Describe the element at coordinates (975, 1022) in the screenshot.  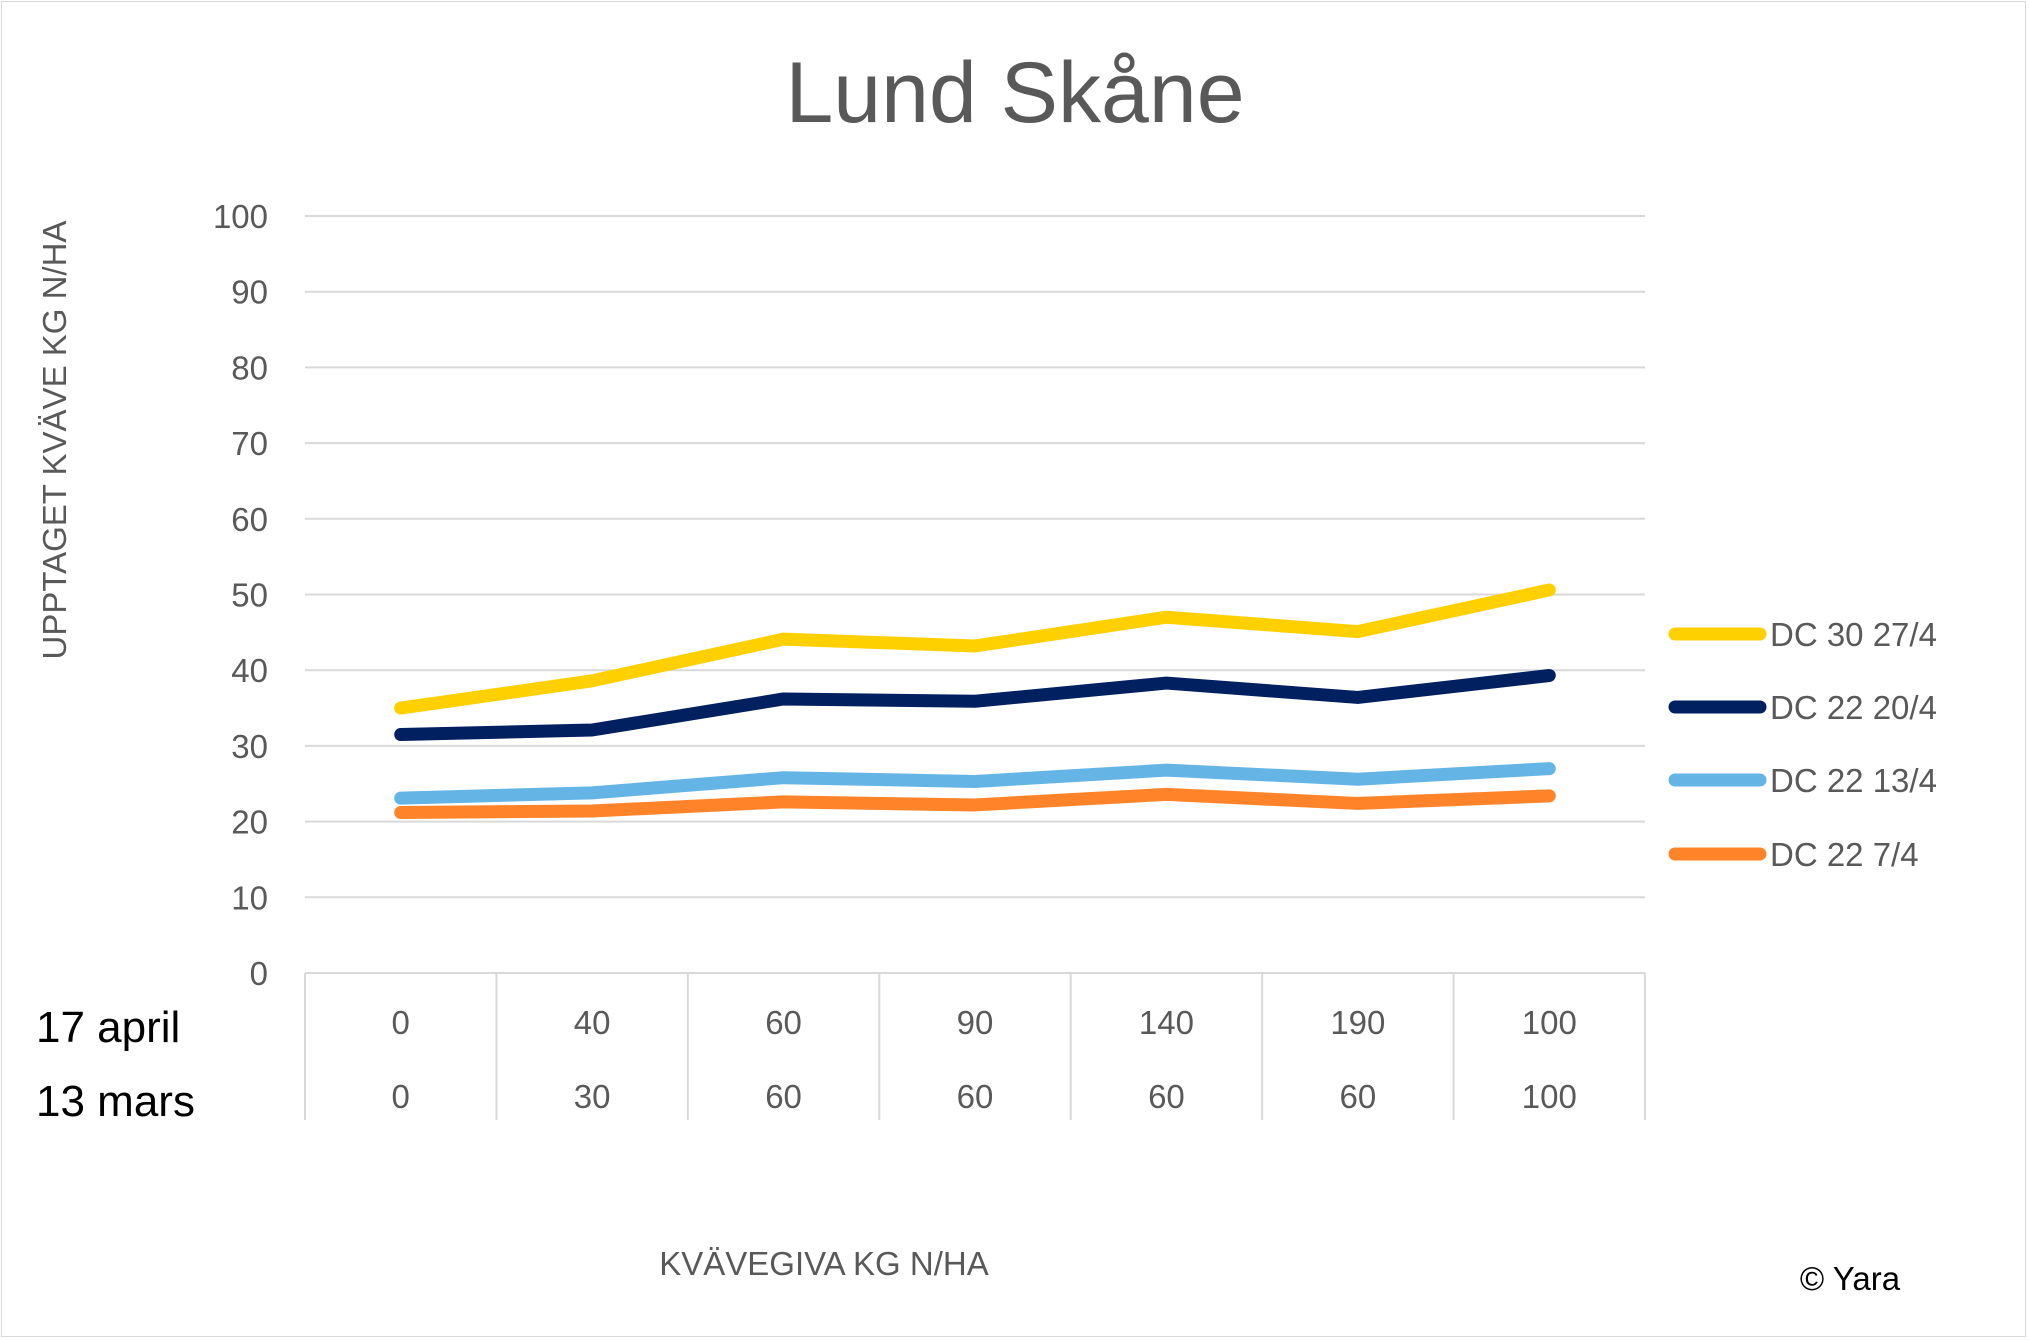
I see `x-tick-label: 90` at that location.